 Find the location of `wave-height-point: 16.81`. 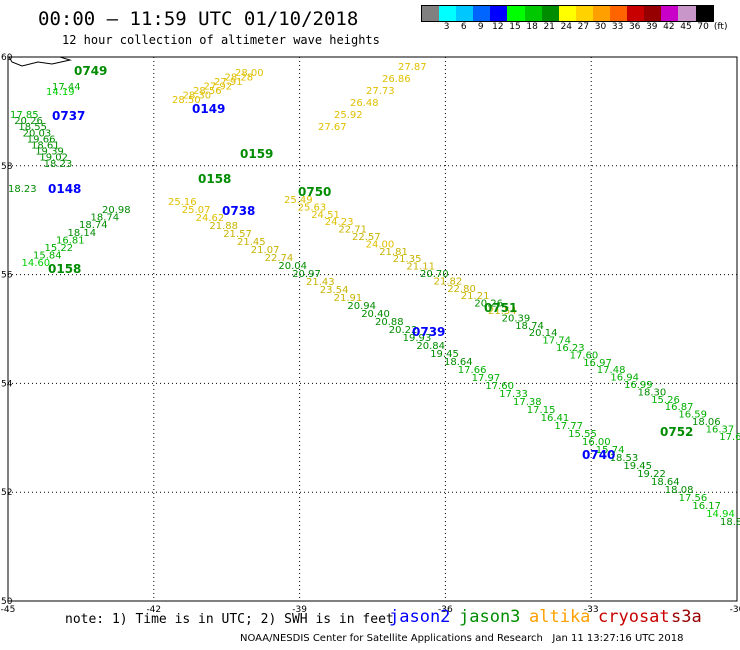

wave-height-point: 16.81 is located at coordinates (70, 240).